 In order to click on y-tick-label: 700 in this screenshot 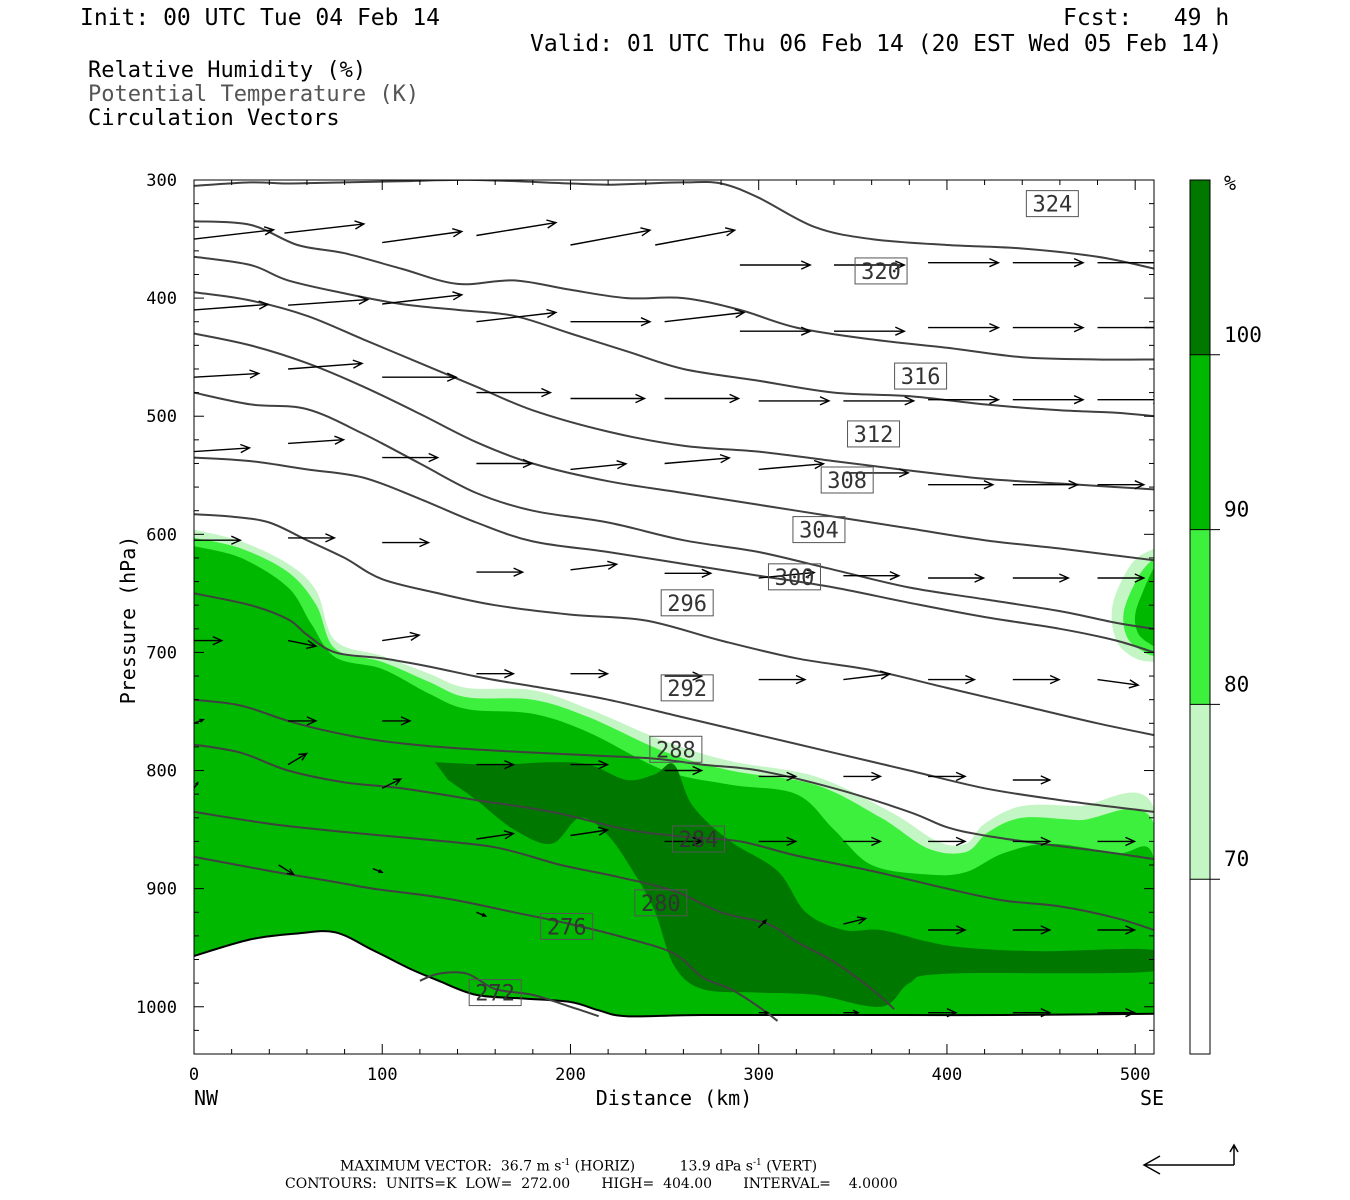, I will do `click(161, 653)`.